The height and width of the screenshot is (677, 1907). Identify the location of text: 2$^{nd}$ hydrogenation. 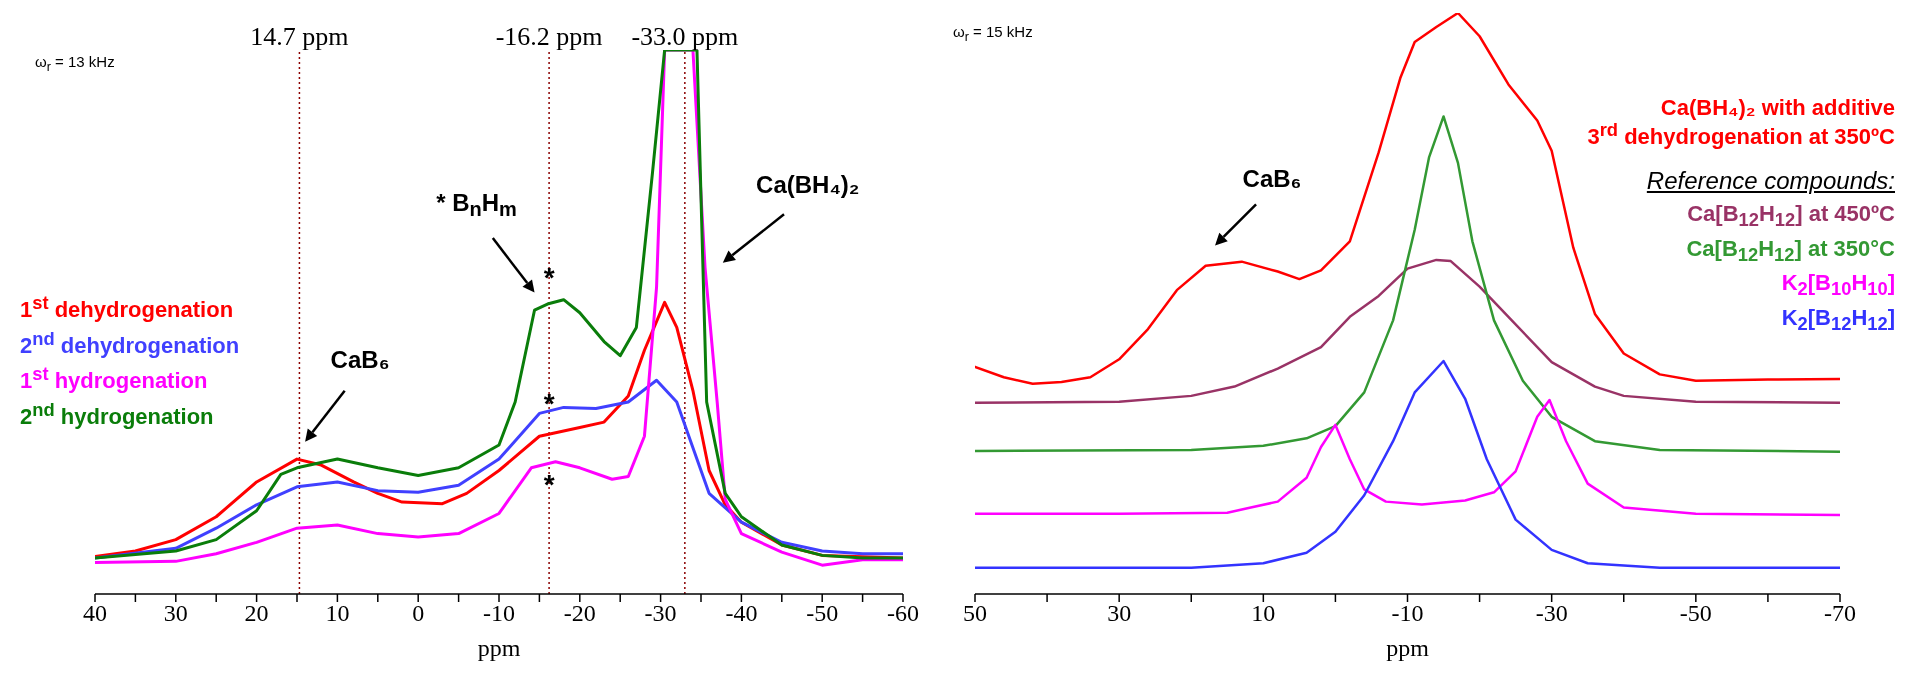
(117, 414).